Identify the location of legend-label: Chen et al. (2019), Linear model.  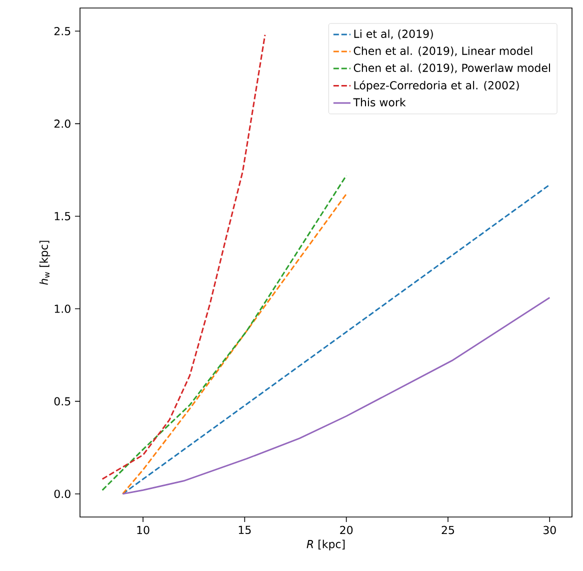
(443, 51).